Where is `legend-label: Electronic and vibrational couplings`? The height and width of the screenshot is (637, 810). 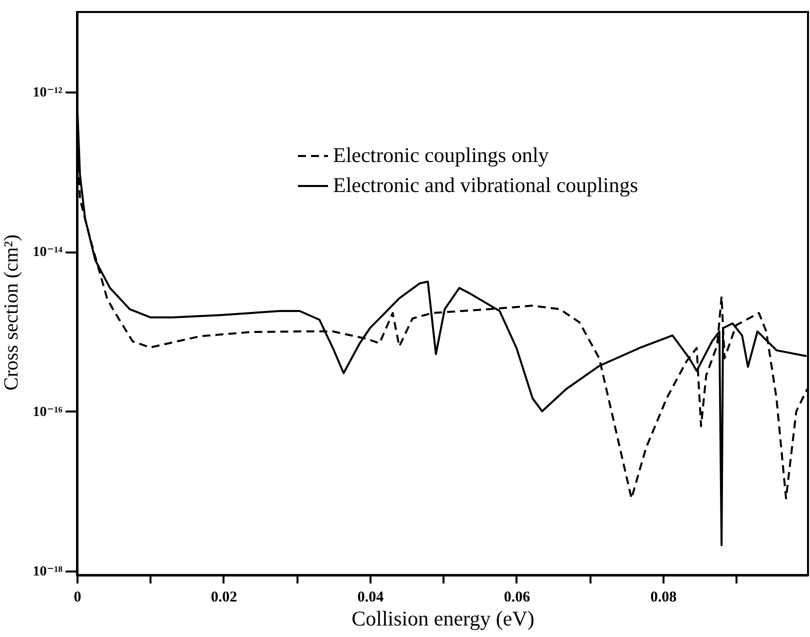 legend-label: Electronic and vibrational couplings is located at coordinates (485, 185).